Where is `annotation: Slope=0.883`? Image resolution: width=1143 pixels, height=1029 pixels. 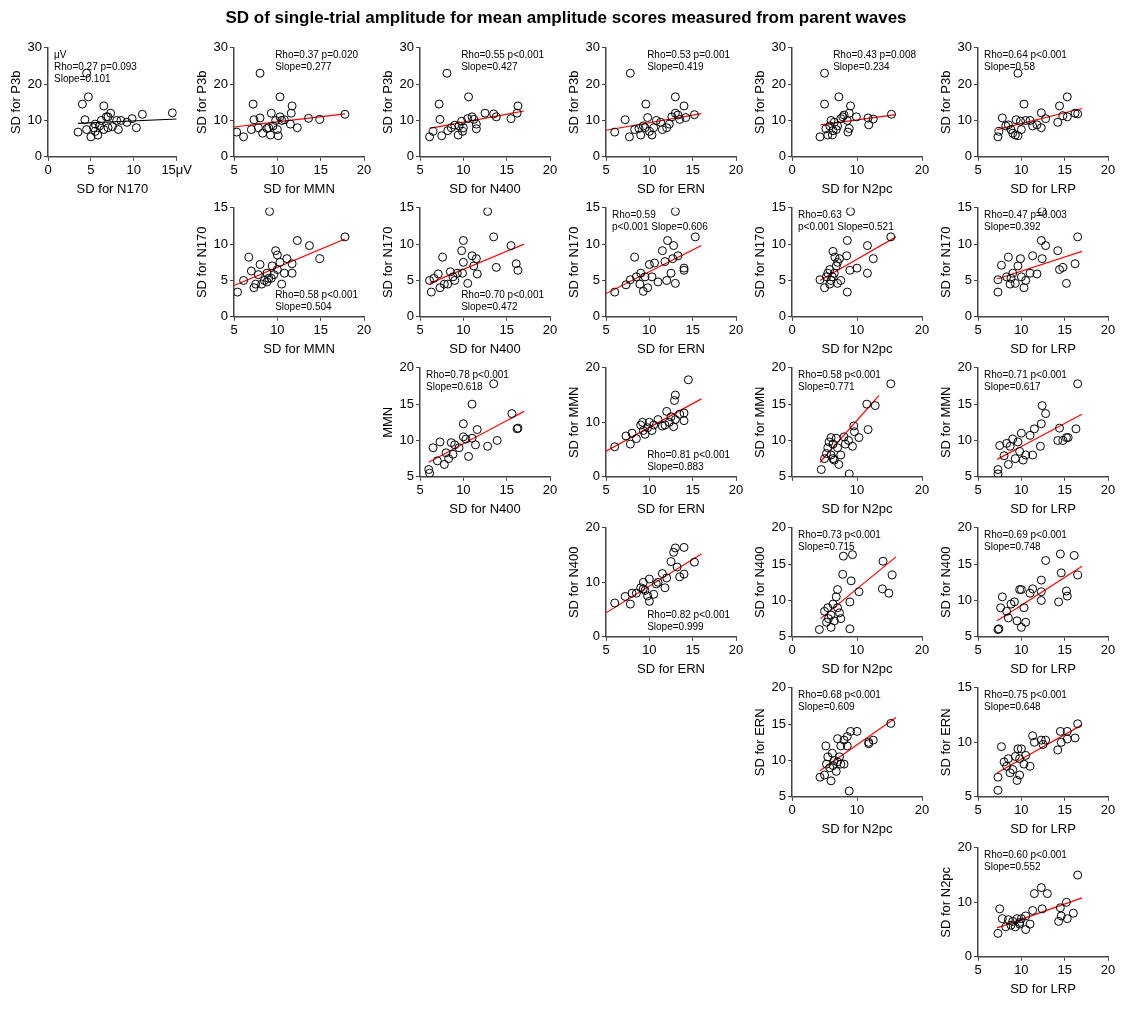
annotation: Slope=0.883 is located at coordinates (676, 466).